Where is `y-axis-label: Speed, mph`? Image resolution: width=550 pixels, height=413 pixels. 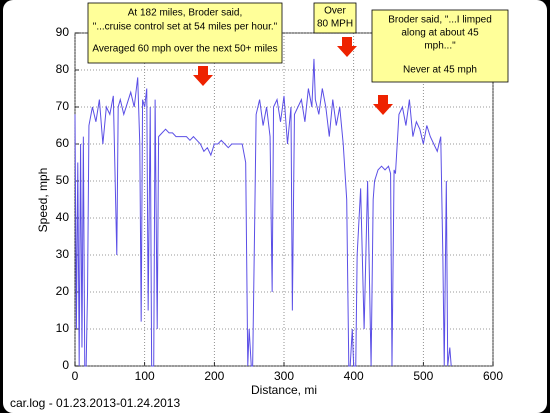 y-axis-label: Speed, mph is located at coordinates (43, 200).